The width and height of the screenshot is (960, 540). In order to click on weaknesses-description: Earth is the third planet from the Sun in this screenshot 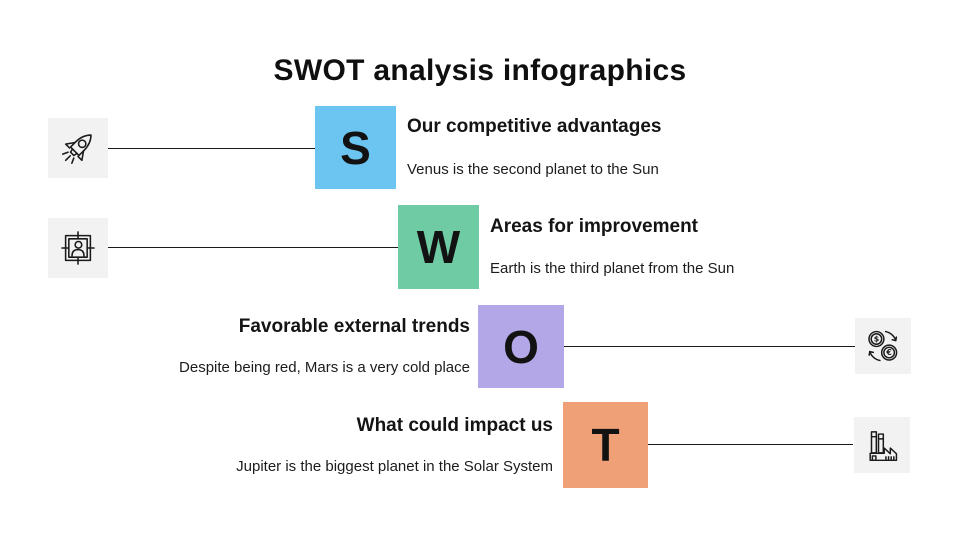, I will do `click(612, 268)`.